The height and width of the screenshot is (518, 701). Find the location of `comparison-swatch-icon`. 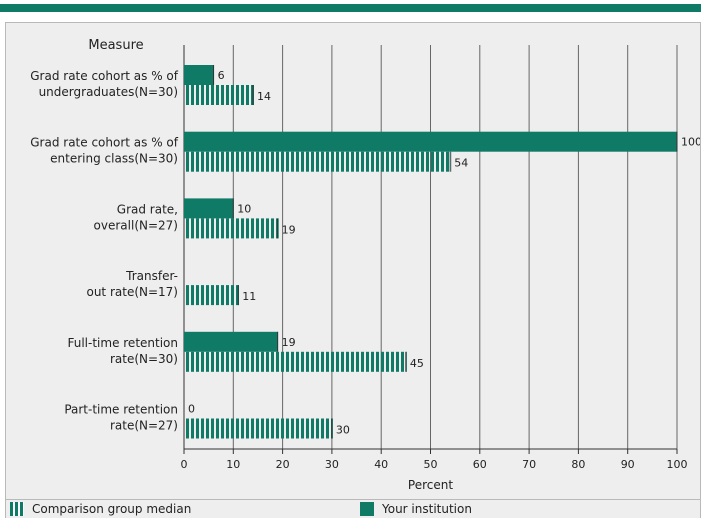

comparison-swatch-icon is located at coordinates (17, 509).